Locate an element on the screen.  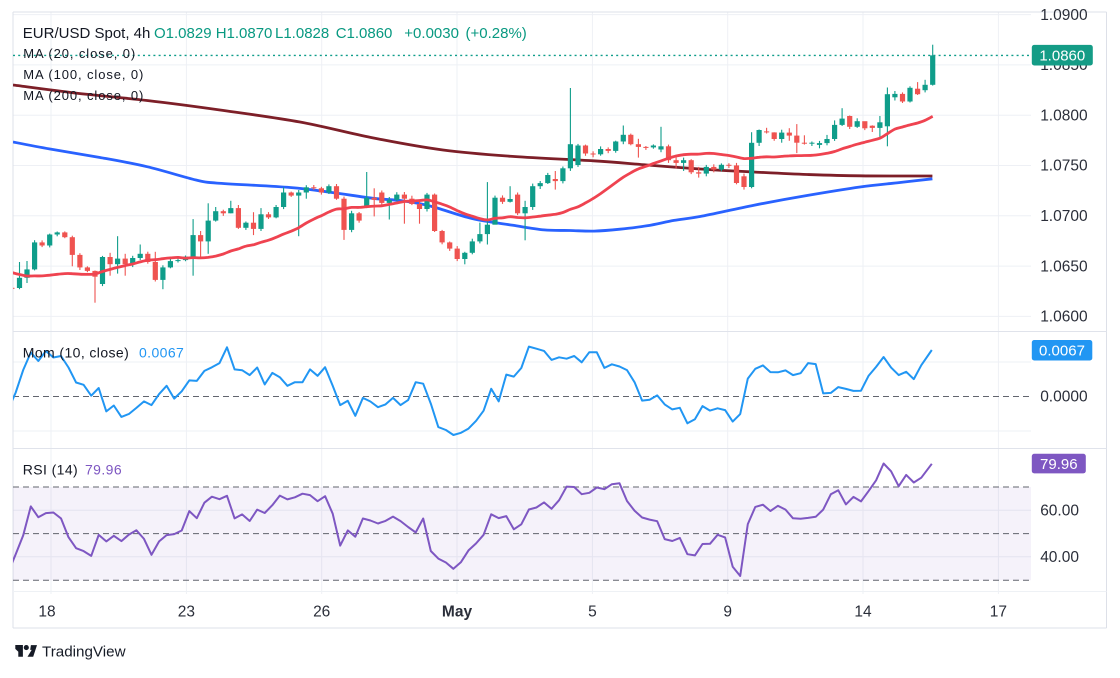
svg-text: 79.96 is located at coordinates (1059, 464).